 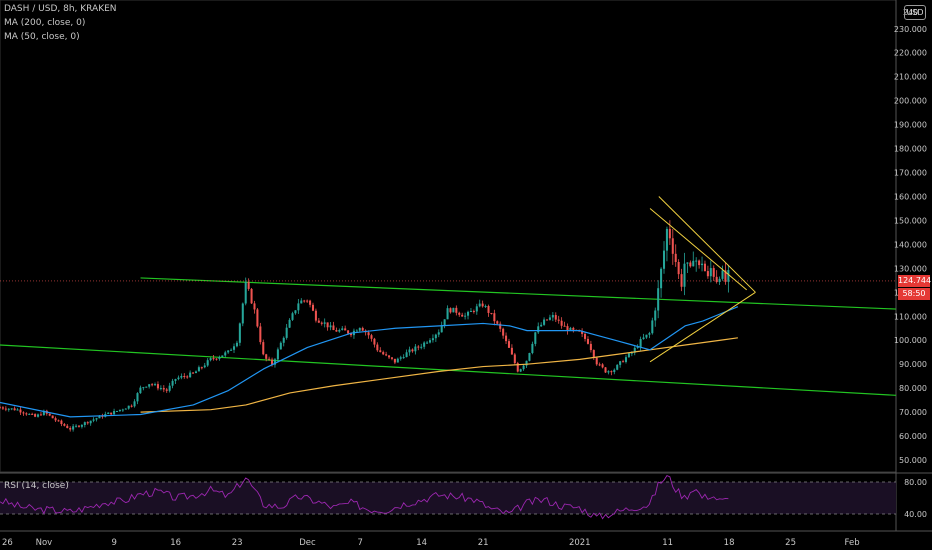 What do you see at coordinates (44, 543) in the screenshot?
I see `x-tick-label: Nov` at bounding box center [44, 543].